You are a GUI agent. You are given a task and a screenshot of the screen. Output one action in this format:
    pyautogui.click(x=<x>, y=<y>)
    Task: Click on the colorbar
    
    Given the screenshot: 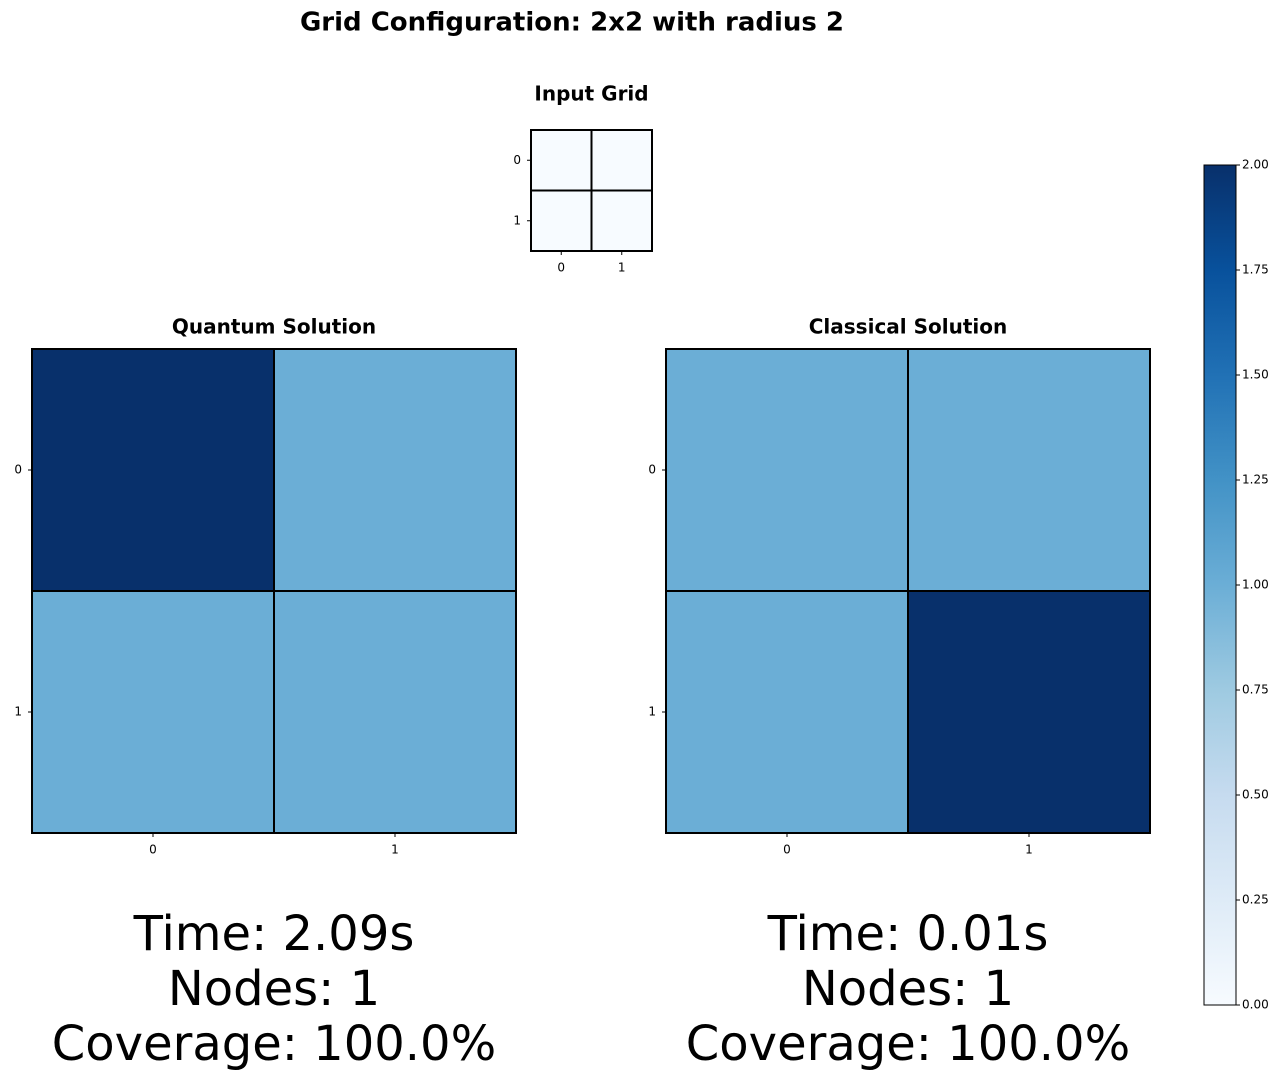 What is the action you would take?
    pyautogui.click(x=1220, y=585)
    